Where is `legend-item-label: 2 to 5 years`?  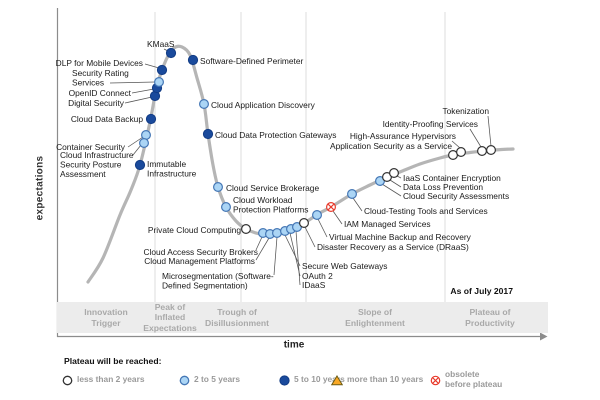 legend-item-label: 2 to 5 years is located at coordinates (217, 379).